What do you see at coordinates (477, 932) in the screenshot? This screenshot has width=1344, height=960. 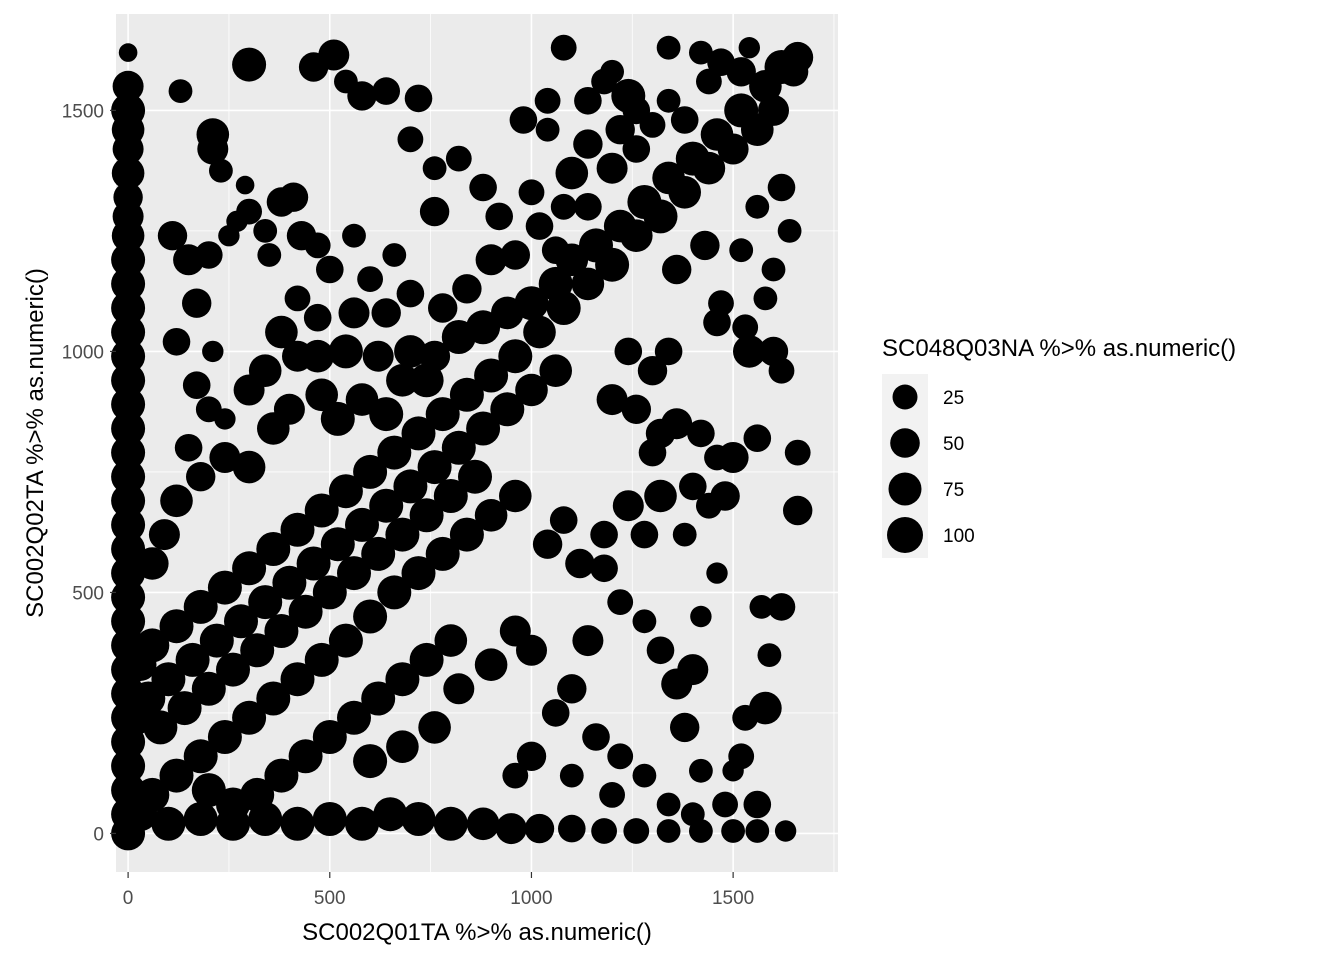 I see `x-axis-title: SC002Q01TA %>% as.numeric()` at bounding box center [477, 932].